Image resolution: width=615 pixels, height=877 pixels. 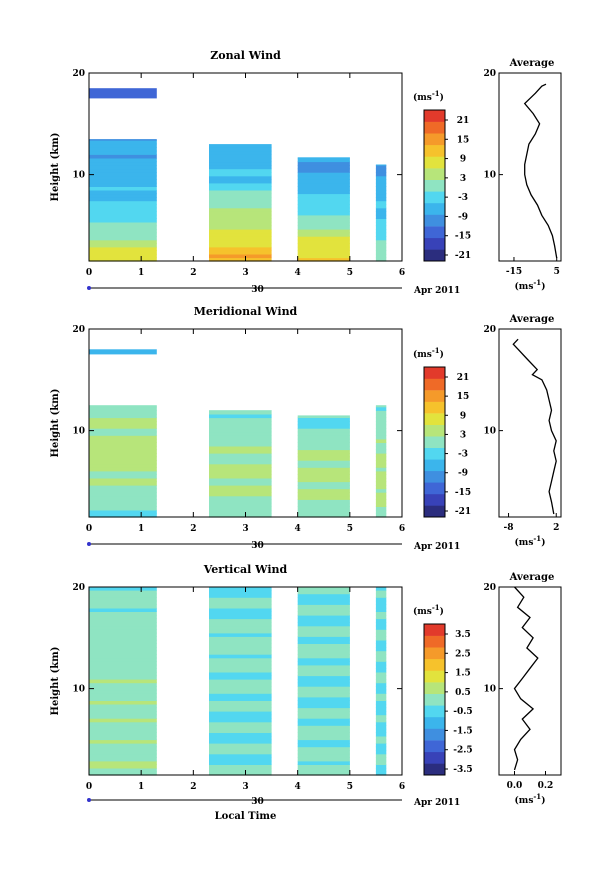 What do you see at coordinates (436, 93) in the screenshot?
I see `unit-sup: -1` at bounding box center [436, 93].